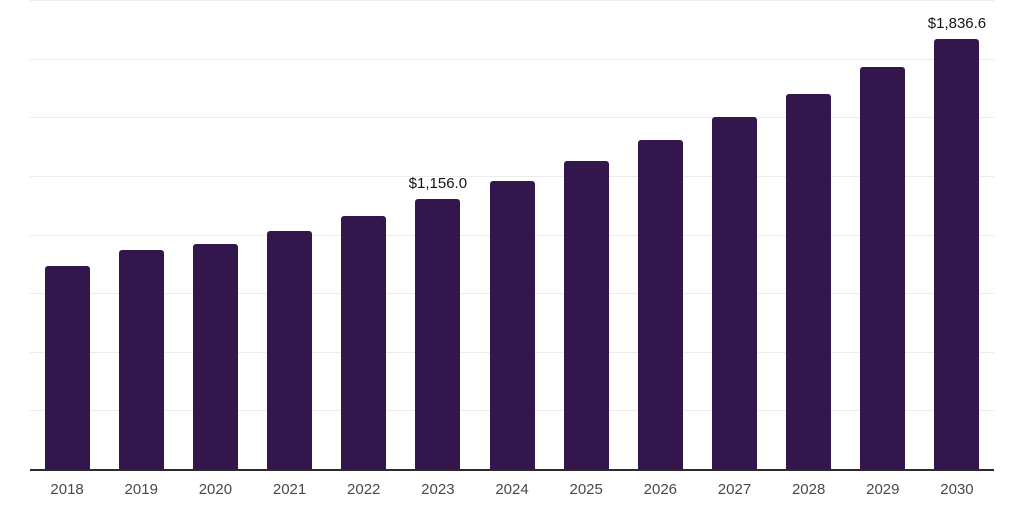 The image size is (1024, 512). Describe the element at coordinates (438, 322) in the screenshot. I see `bar: $1,156.0` at that location.